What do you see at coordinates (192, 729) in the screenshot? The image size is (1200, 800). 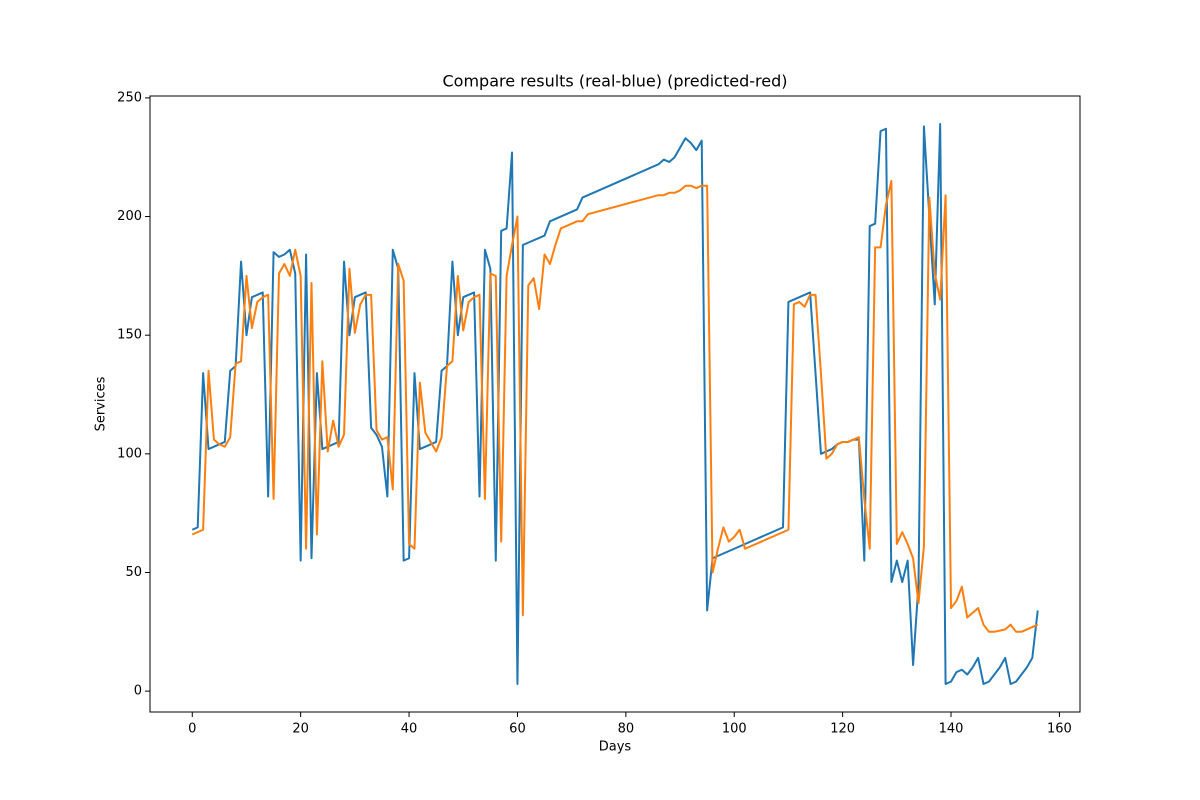 I see `x-tick-label: 0` at bounding box center [192, 729].